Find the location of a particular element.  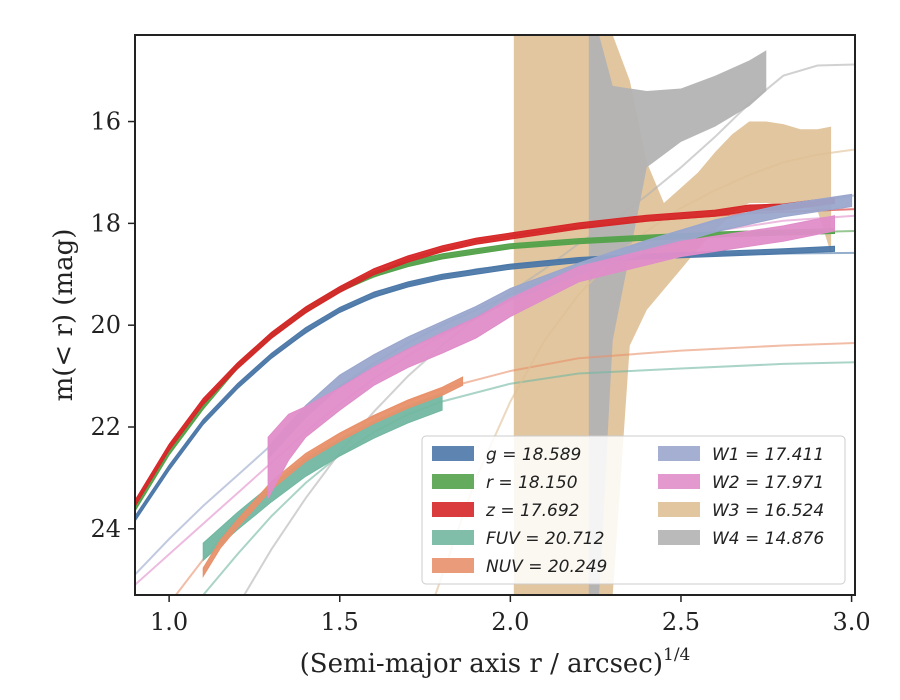

legend-swatch-nuv is located at coordinates (453, 565).